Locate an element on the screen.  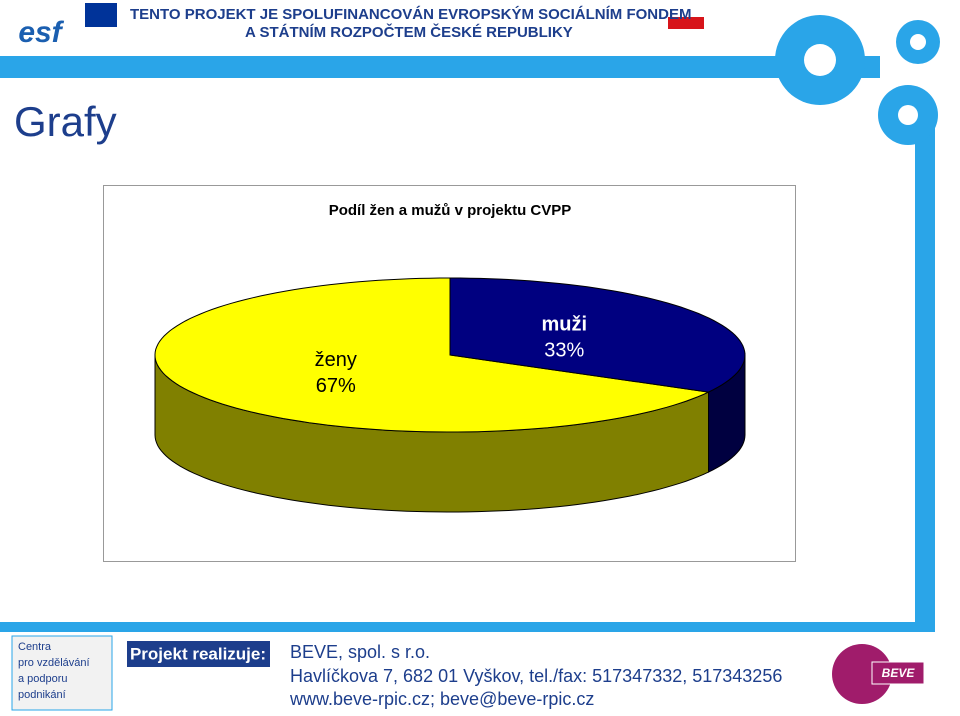
realizer: Projekt realizuje: is located at coordinates (198, 653).